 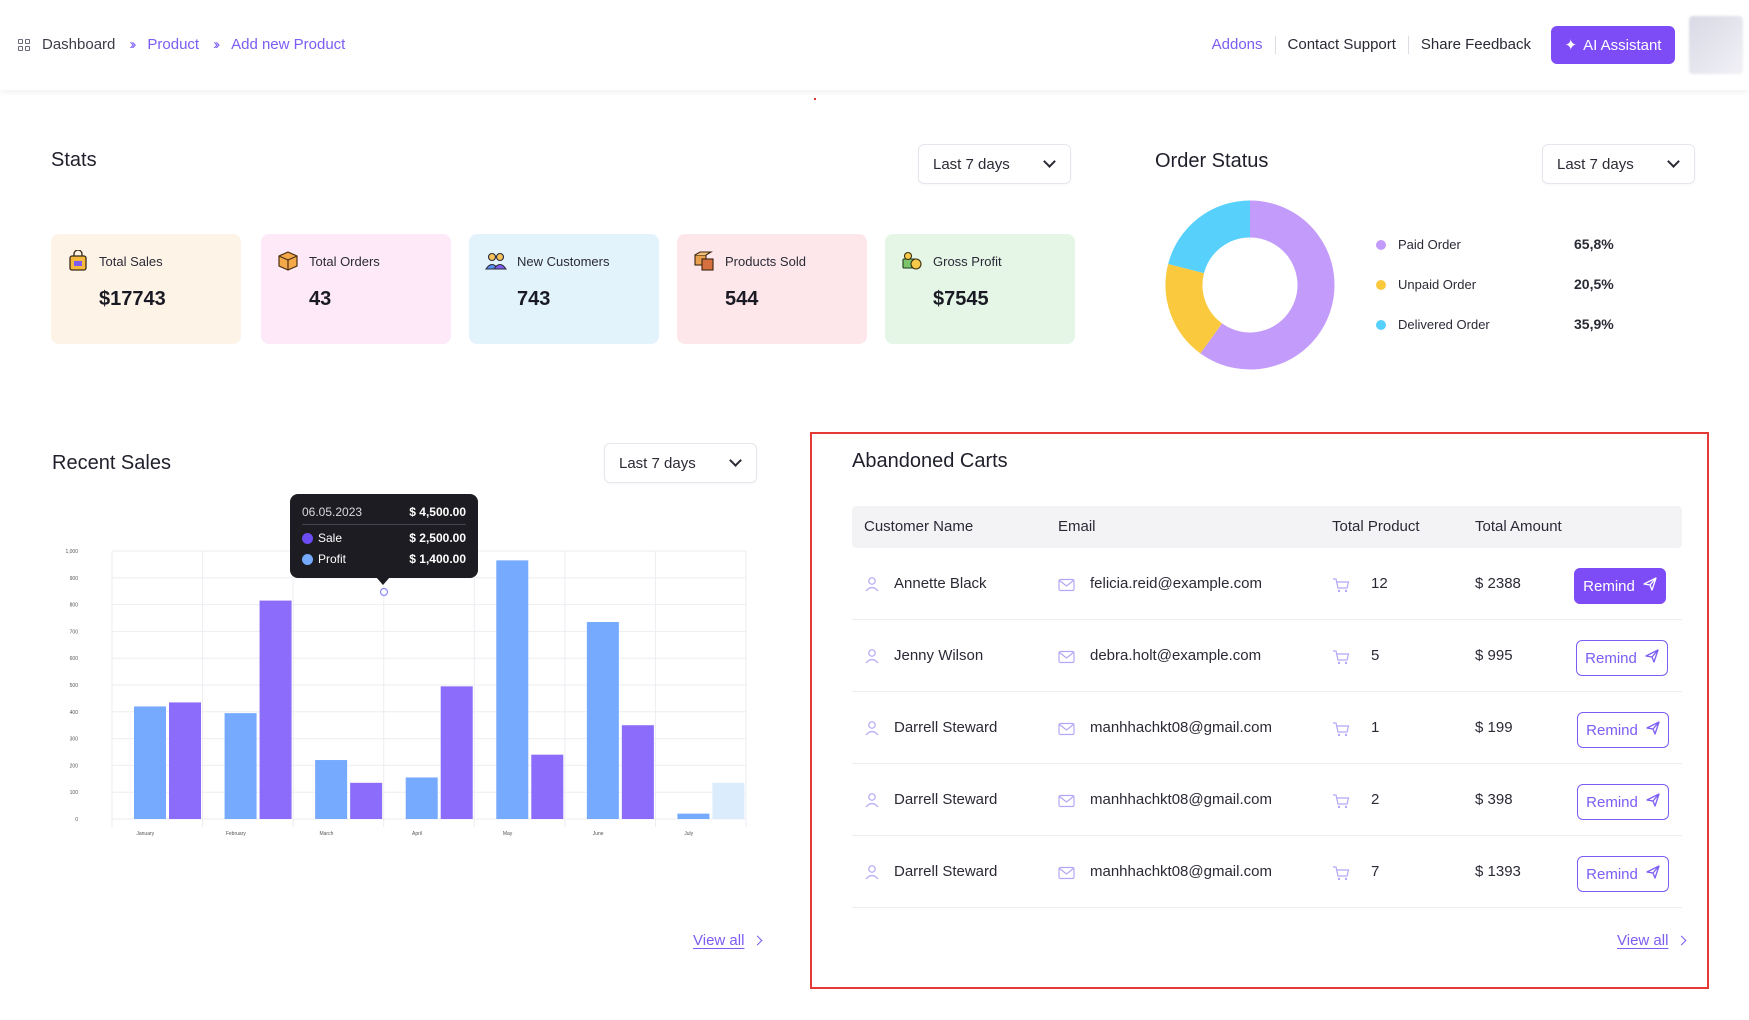 What do you see at coordinates (1066, 875) in the screenshot?
I see `mail-icon` at bounding box center [1066, 875].